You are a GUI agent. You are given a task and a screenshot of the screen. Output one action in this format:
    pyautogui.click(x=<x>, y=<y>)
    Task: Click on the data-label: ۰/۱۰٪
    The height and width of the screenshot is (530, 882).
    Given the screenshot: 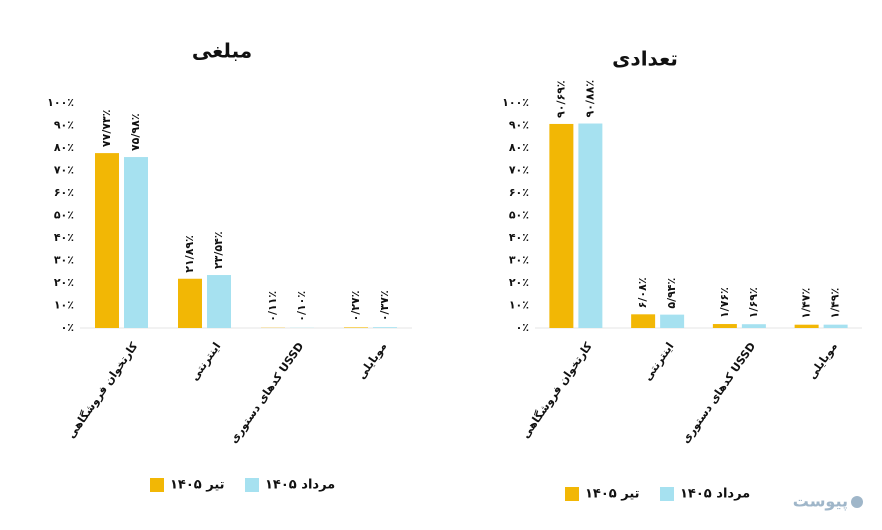 What is the action you would take?
    pyautogui.click(x=301, y=306)
    